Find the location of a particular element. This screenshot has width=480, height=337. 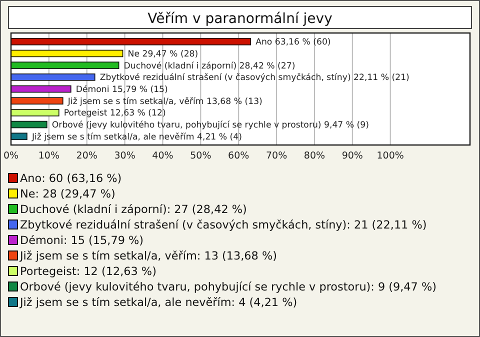

x-tick-label: 50% is located at coordinates (201, 156).